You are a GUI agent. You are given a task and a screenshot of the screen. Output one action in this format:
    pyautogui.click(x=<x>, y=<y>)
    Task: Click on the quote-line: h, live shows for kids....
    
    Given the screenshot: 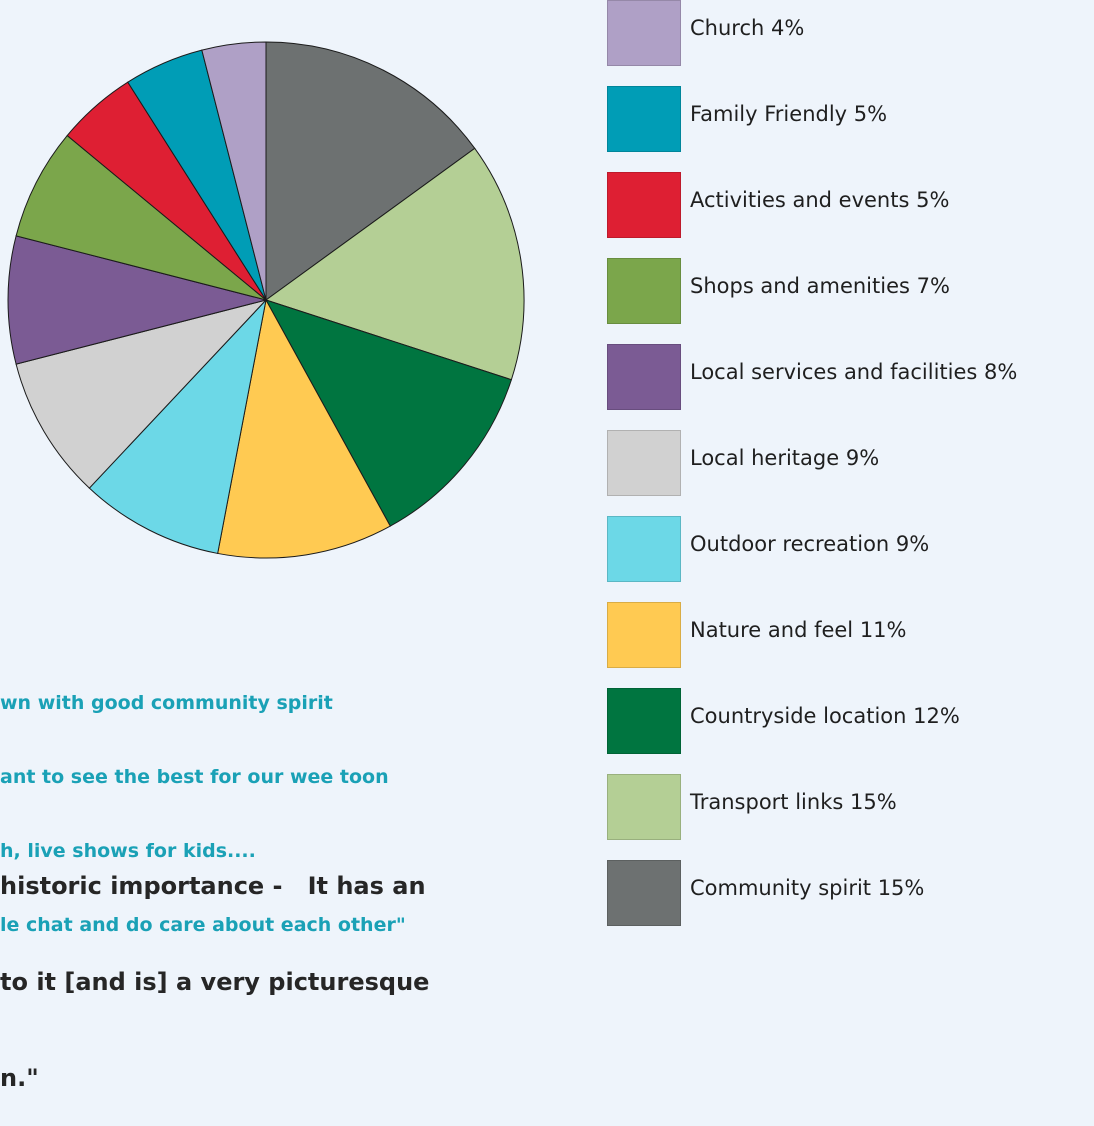 What is the action you would take?
    pyautogui.click(x=128, y=850)
    